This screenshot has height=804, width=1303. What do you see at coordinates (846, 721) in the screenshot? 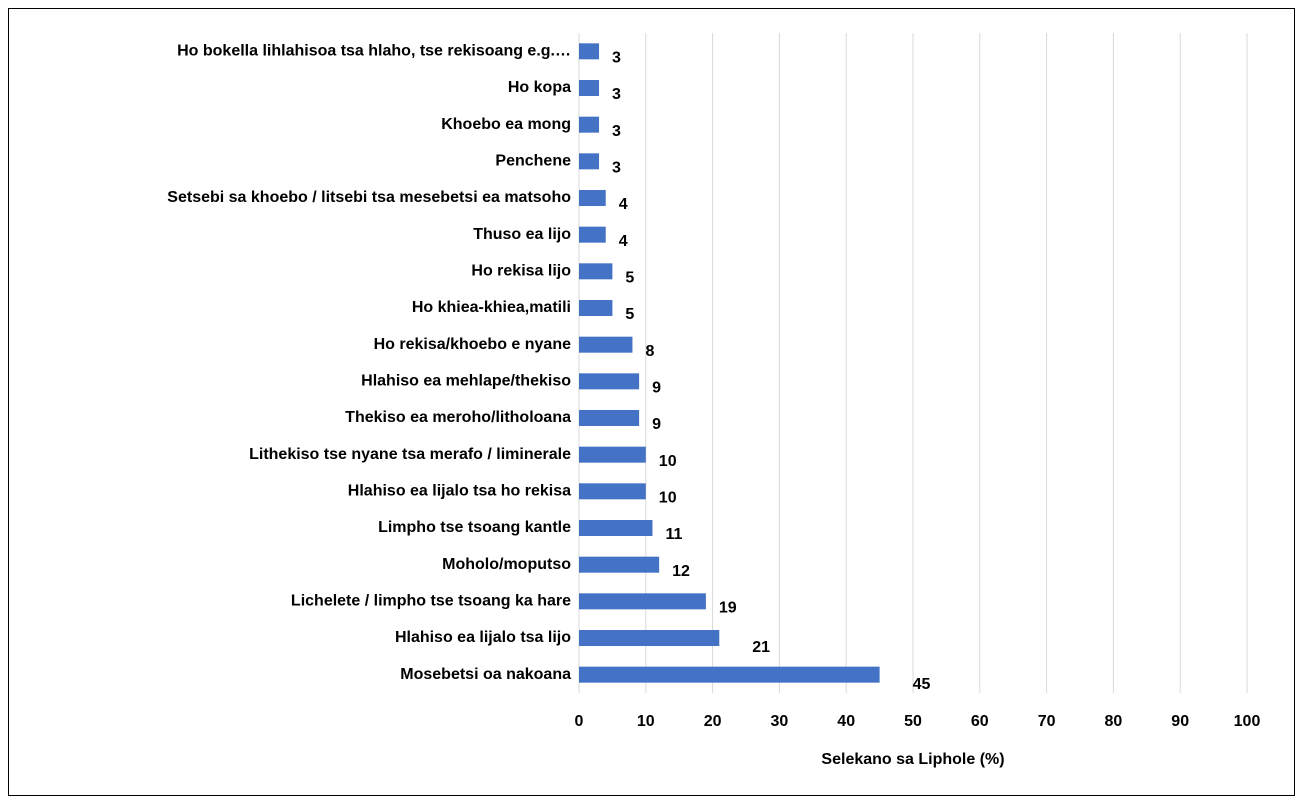
I see `x-tick-label: 40` at bounding box center [846, 721].